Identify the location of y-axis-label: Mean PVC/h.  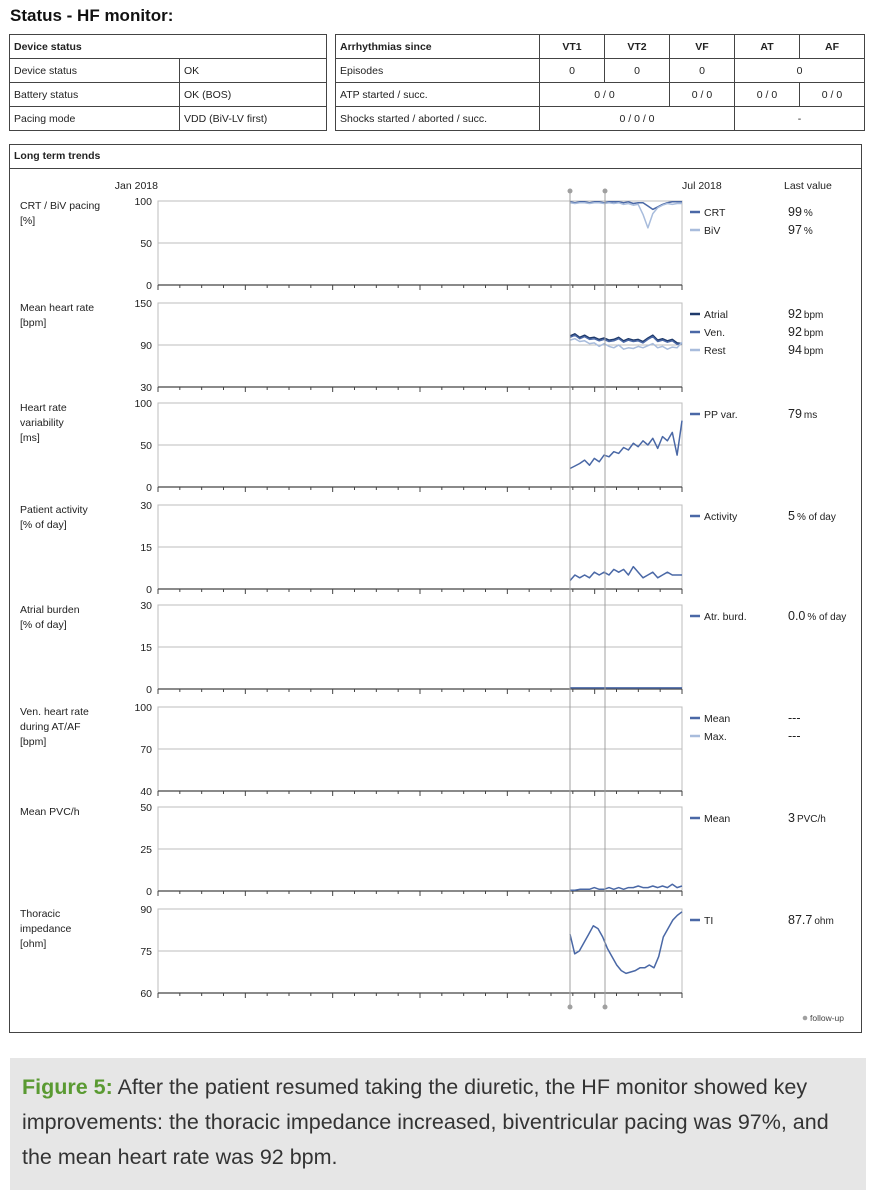
(50, 812).